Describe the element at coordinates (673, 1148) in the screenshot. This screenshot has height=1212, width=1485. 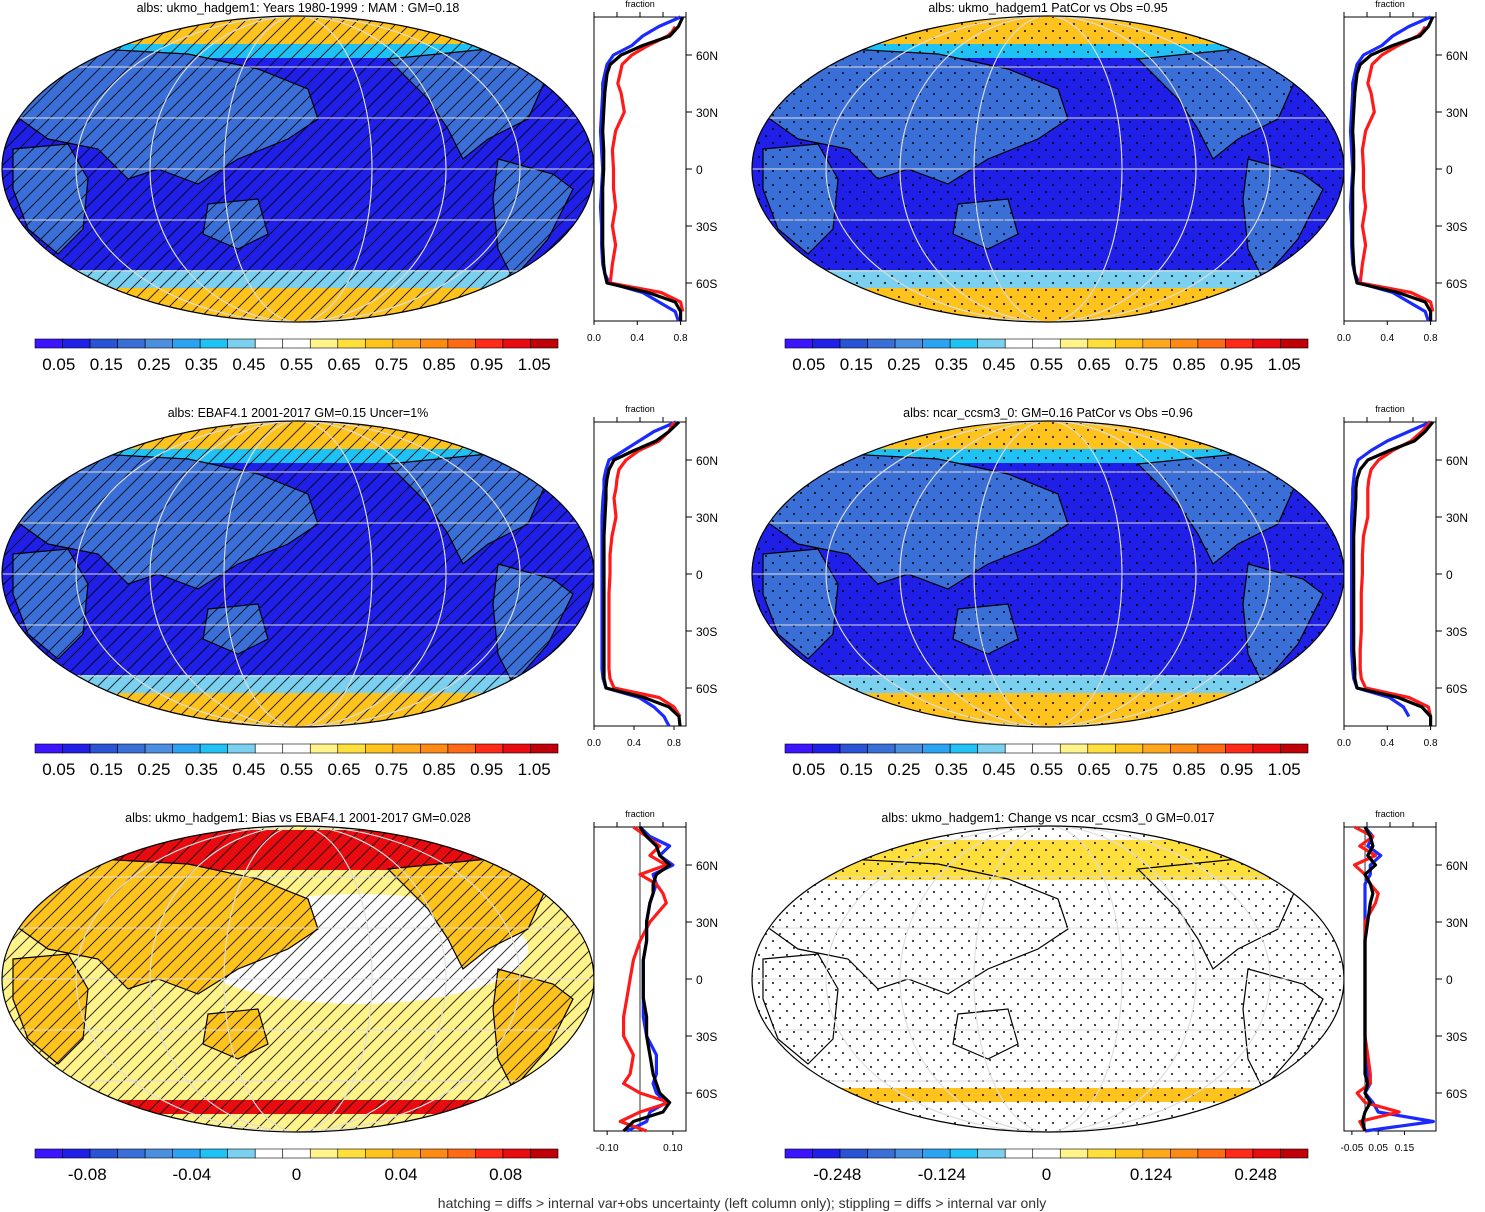
I see `x-tick-label: 0.10` at that location.